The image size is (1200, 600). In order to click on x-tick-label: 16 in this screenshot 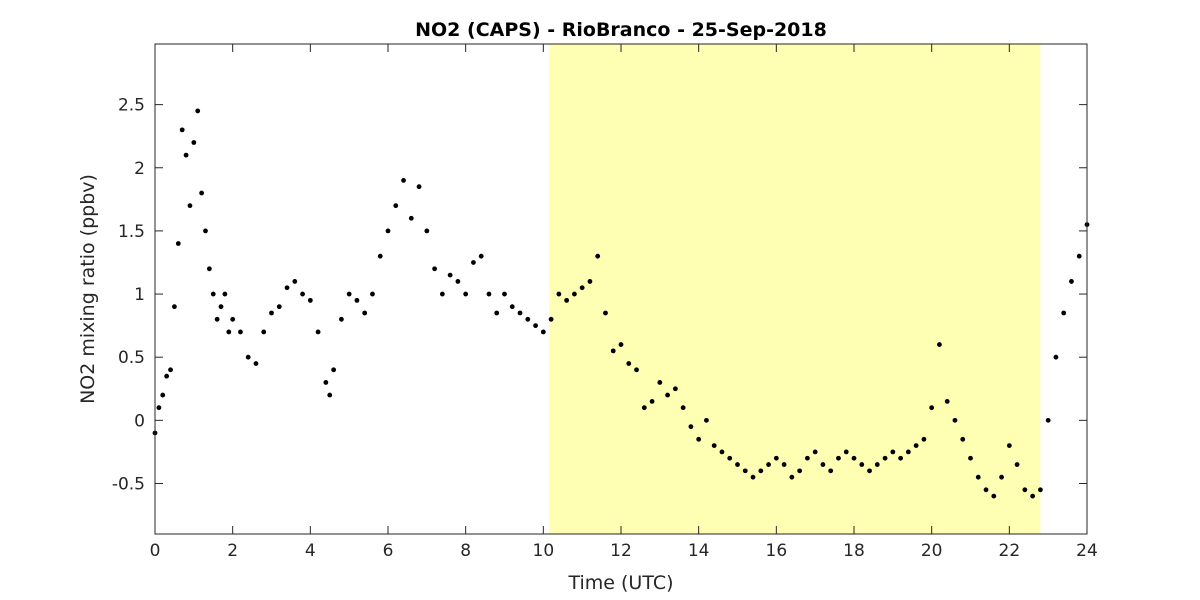, I will do `click(777, 551)`.